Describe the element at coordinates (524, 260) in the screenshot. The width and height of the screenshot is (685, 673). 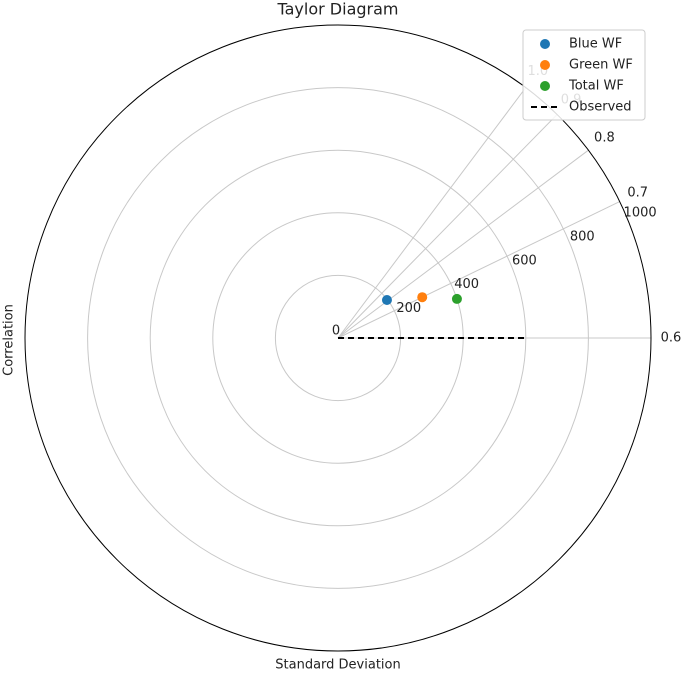
I see `r-tick-label: 600` at that location.